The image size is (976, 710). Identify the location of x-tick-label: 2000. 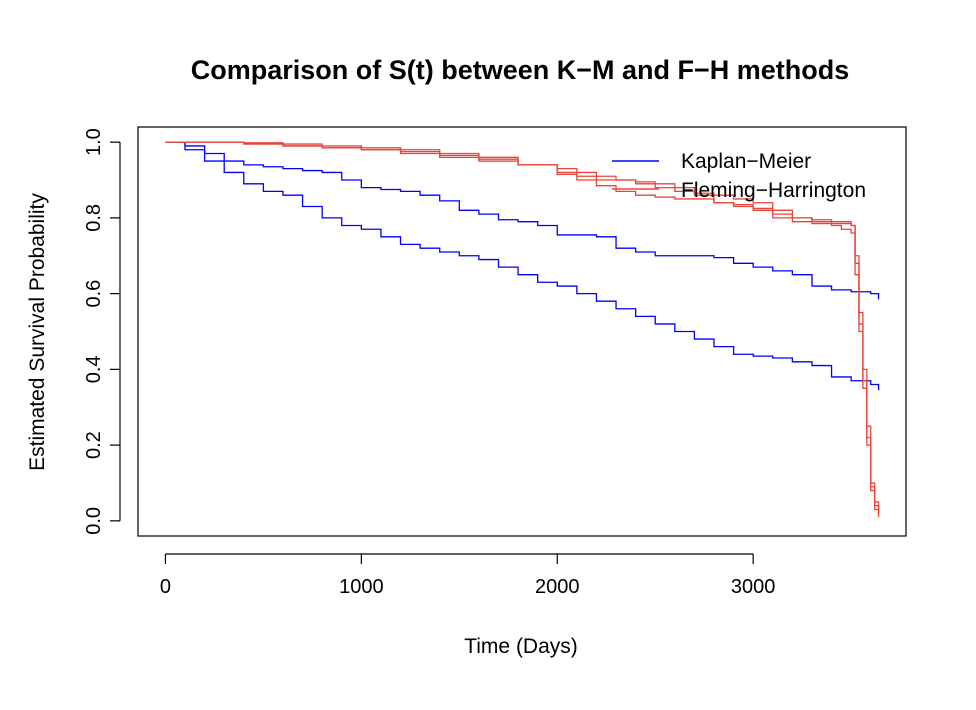
(557, 587).